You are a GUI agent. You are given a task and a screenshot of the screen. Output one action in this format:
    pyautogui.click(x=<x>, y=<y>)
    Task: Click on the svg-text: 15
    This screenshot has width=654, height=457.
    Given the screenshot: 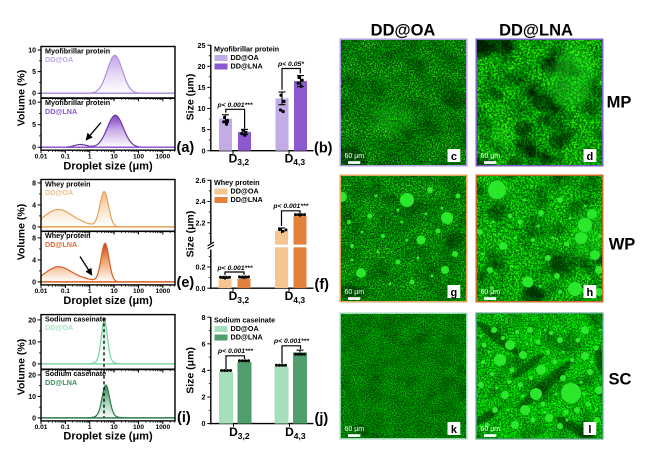 What is the action you would take?
    pyautogui.click(x=202, y=87)
    